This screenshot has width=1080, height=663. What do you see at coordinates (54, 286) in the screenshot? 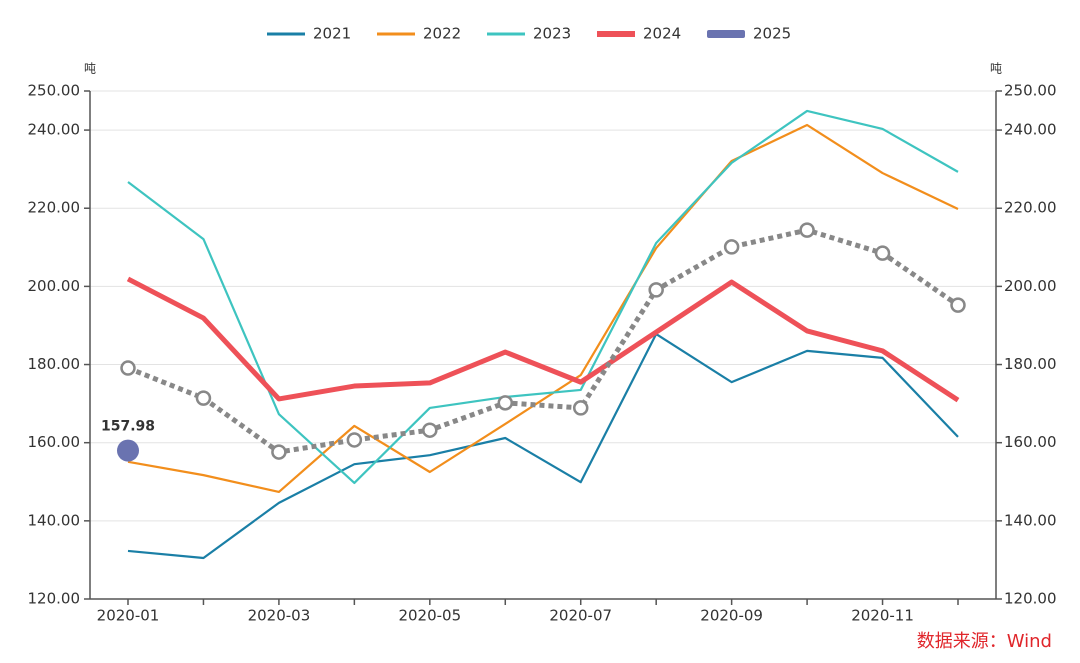
I see `y-tick-label: 200.00` at bounding box center [54, 286].